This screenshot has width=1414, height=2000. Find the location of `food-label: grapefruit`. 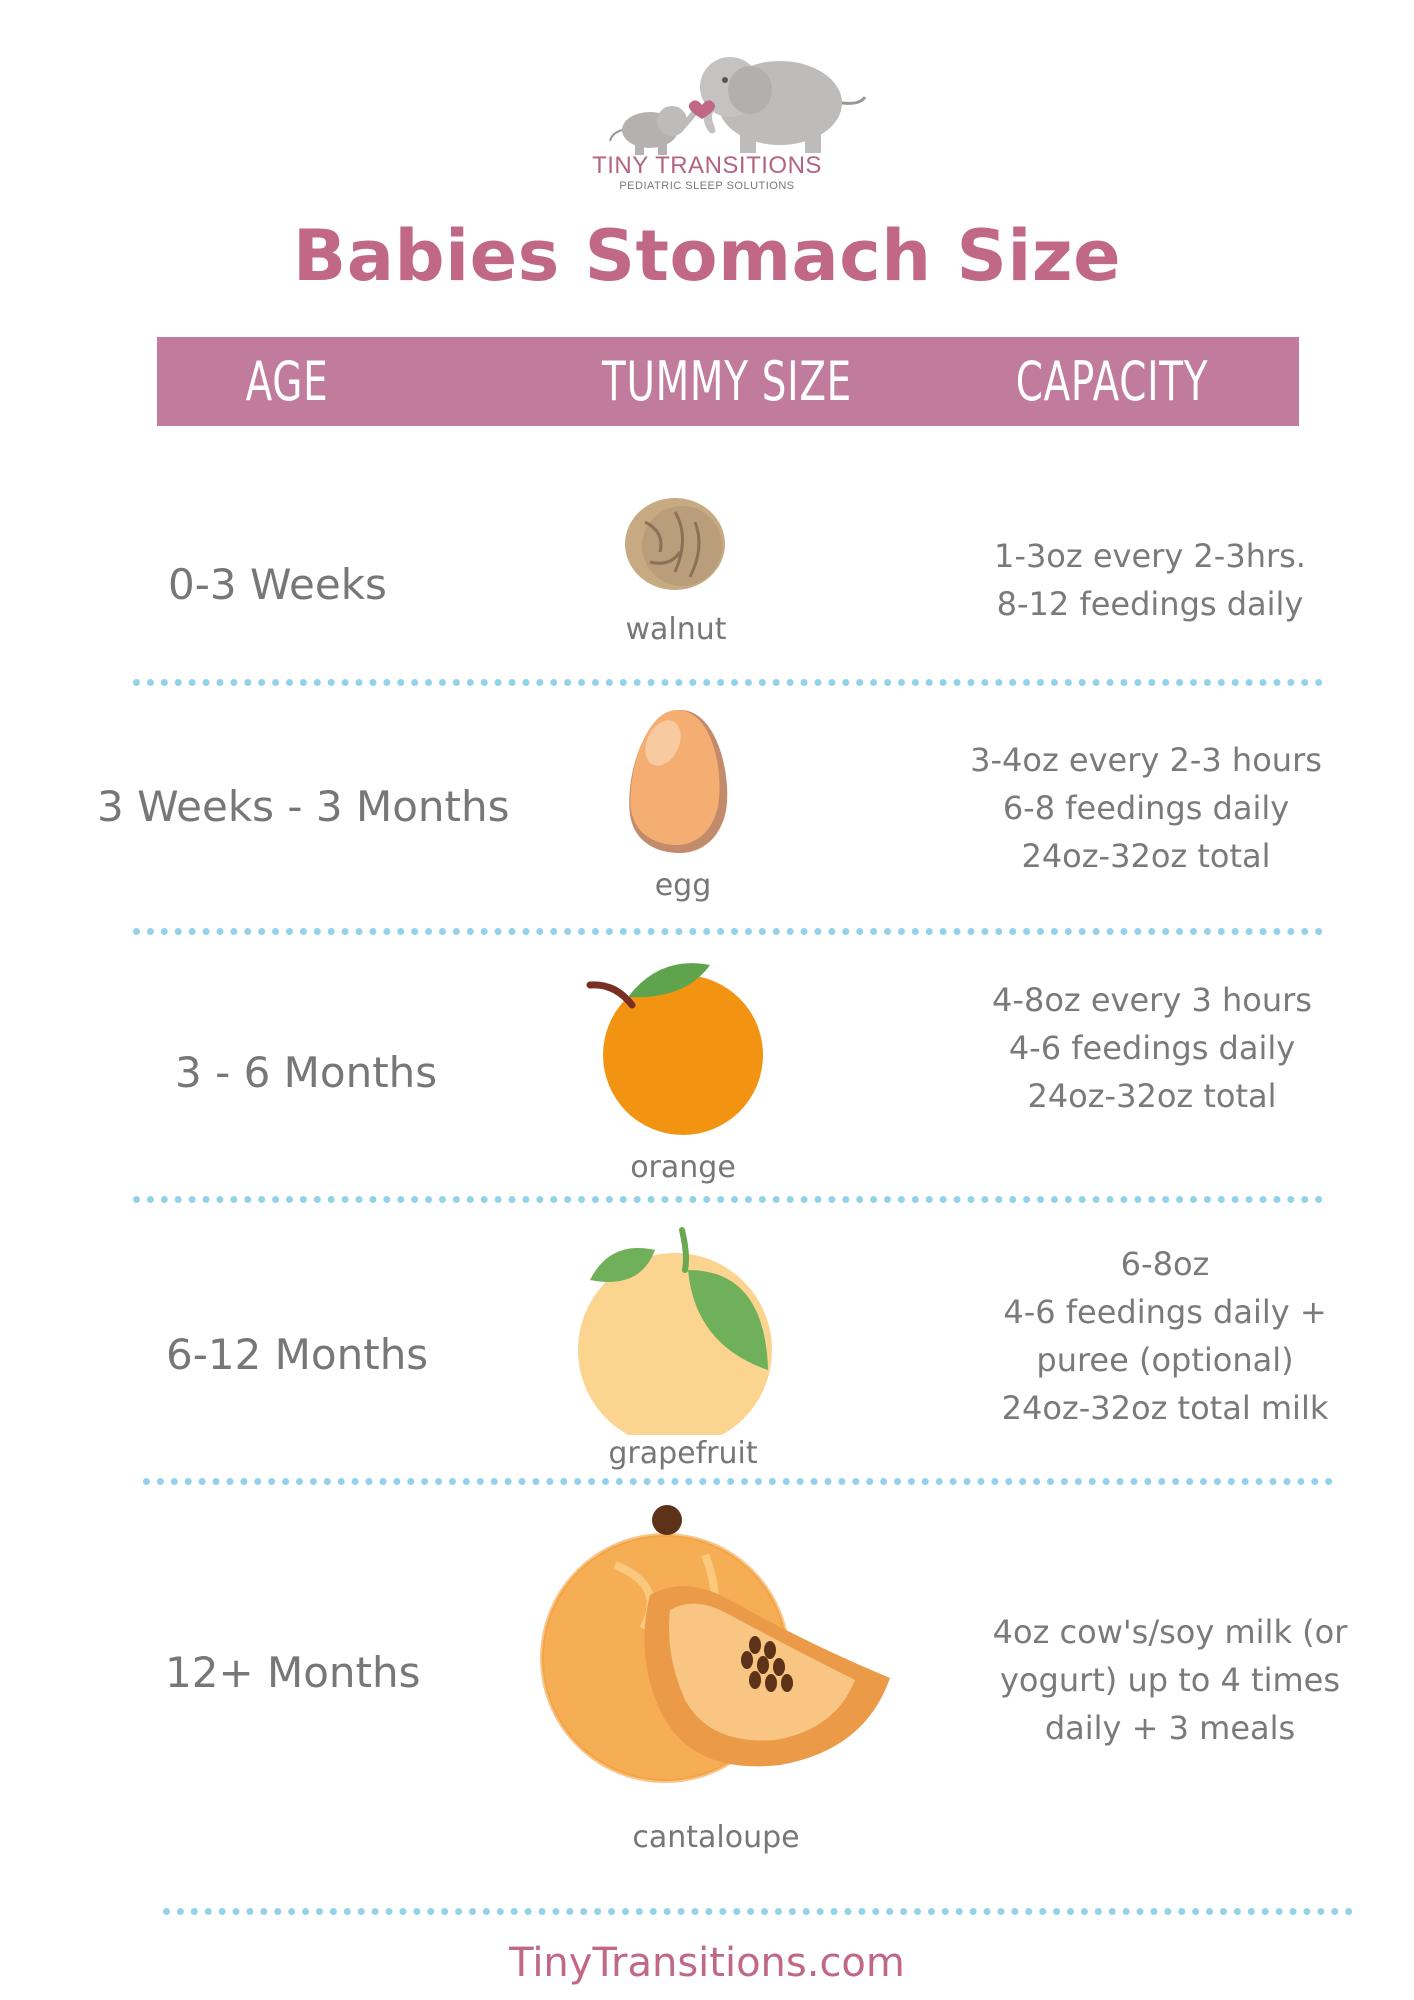

food-label: grapefruit is located at coordinates (683, 1453).